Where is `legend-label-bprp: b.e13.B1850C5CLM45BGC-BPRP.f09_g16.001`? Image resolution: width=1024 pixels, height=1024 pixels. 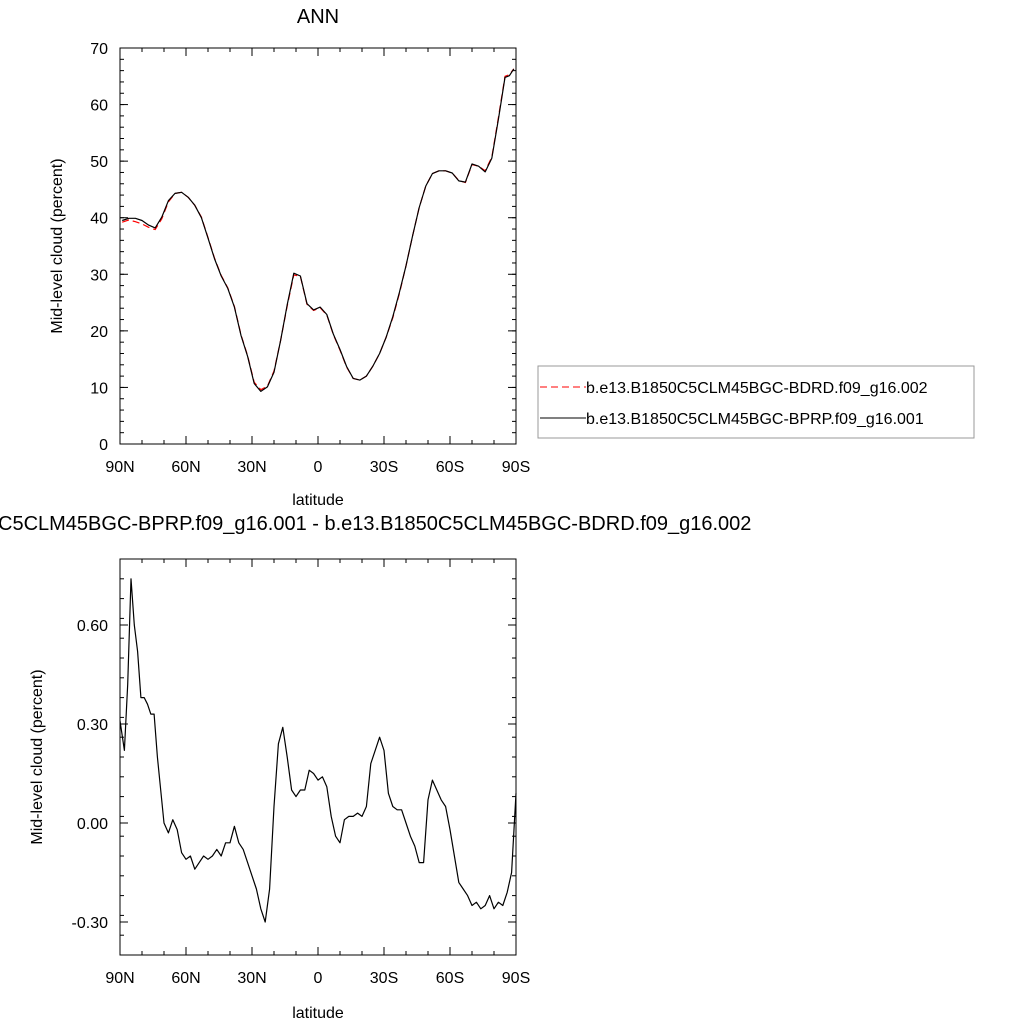
legend-label-bprp: b.e13.B1850C5CLM45BGC-BPRP.f09_g16.001 is located at coordinates (755, 419).